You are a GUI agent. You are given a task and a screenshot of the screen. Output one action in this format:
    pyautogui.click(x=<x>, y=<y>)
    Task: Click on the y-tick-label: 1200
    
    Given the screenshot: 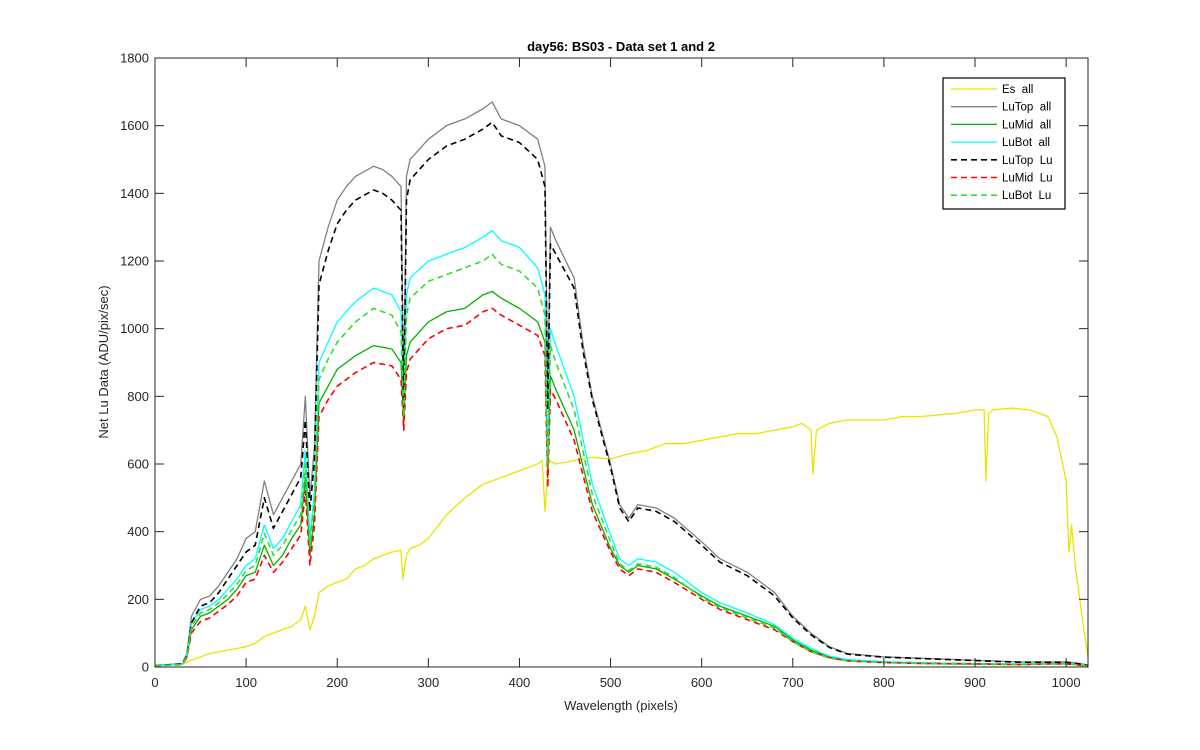 What is the action you would take?
    pyautogui.click(x=134, y=261)
    